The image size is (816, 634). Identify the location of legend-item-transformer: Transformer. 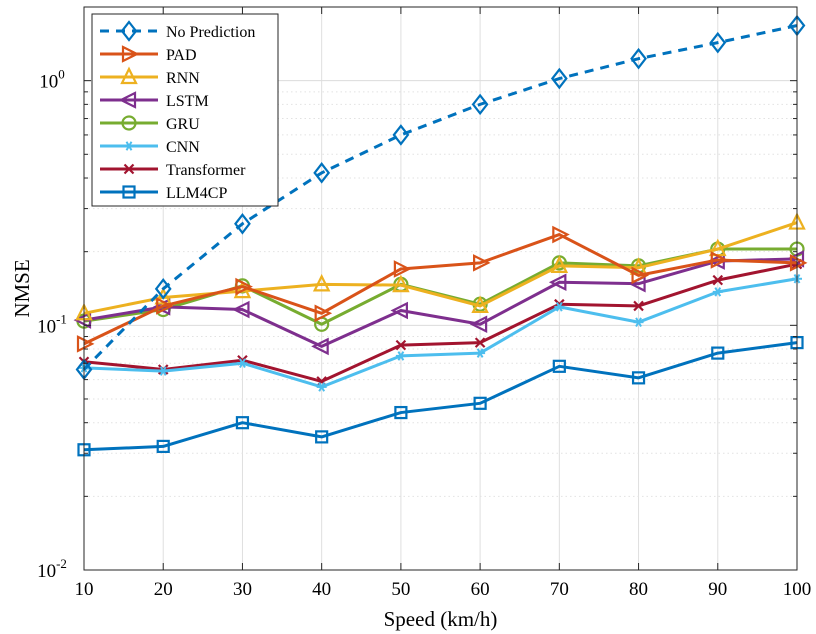
(173, 170).